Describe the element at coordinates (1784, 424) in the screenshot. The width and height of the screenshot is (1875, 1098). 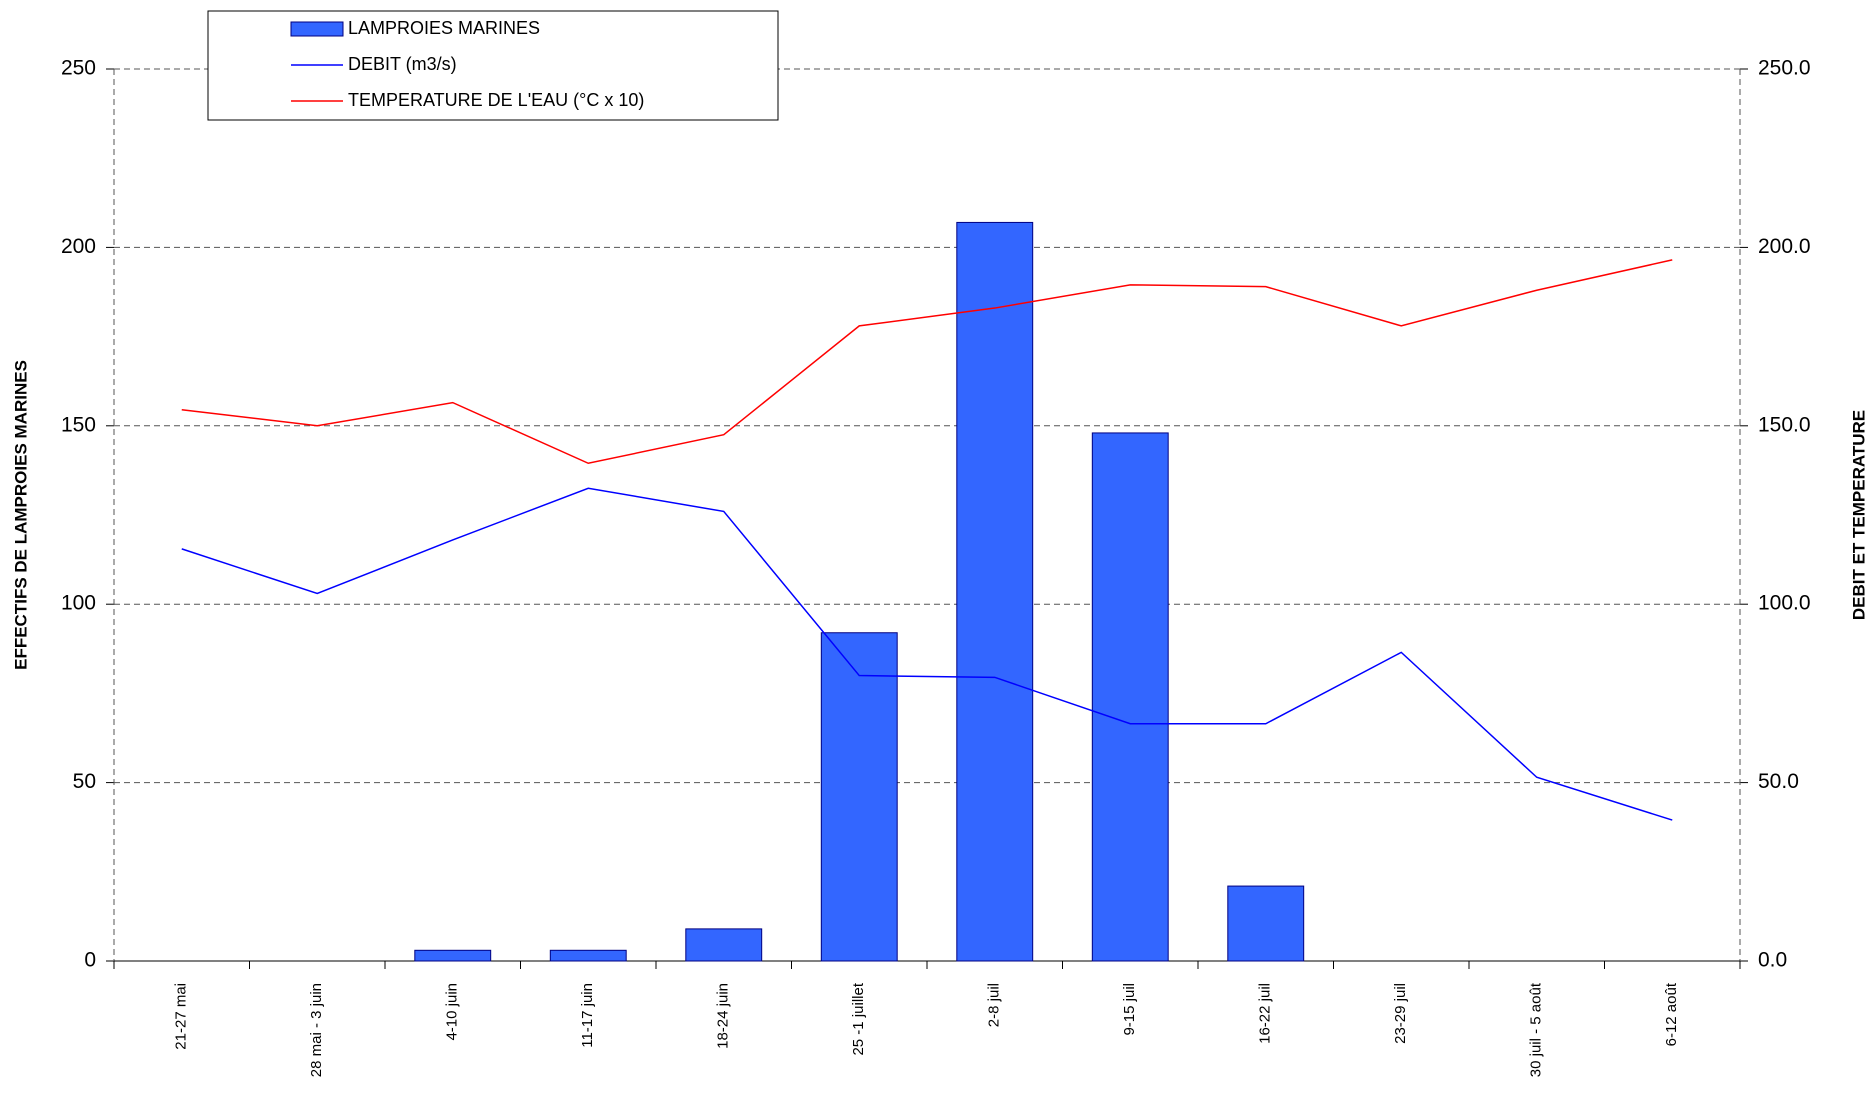
I see `y2-tick-label: 150.0` at that location.